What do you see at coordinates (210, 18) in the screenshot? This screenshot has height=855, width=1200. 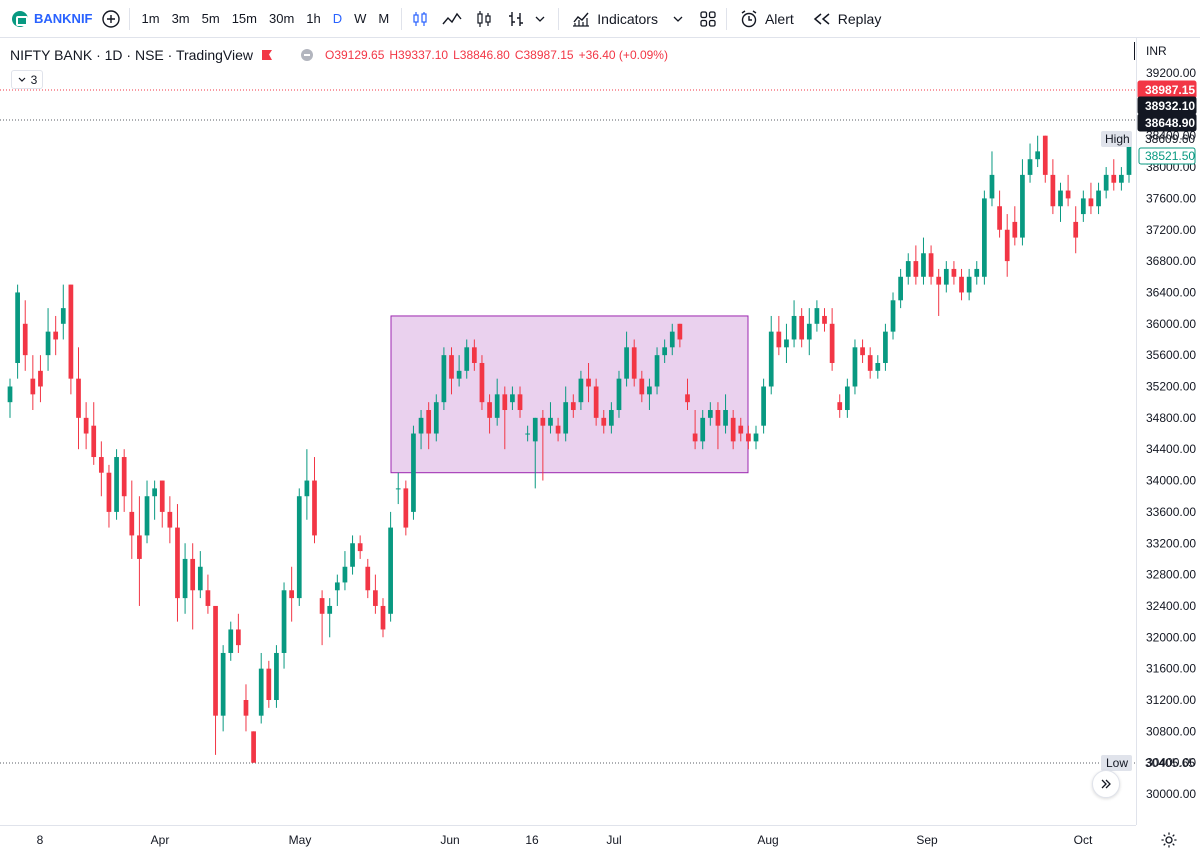 I see `interval-5m: 5m` at bounding box center [210, 18].